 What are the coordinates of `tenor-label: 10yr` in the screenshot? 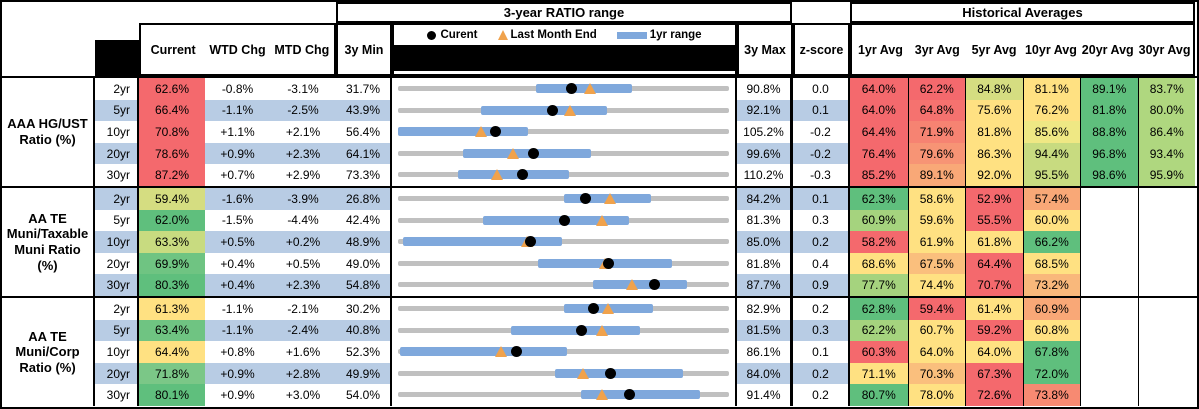 It's located at (117, 242).